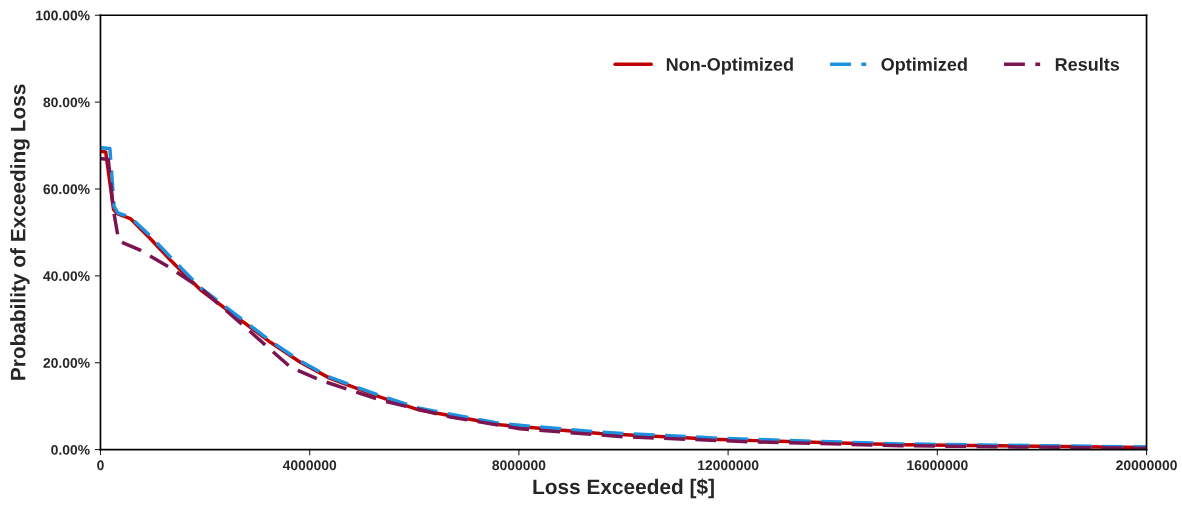  Describe the element at coordinates (66, 363) in the screenshot. I see `y-tick-label: 20.00%` at that location.